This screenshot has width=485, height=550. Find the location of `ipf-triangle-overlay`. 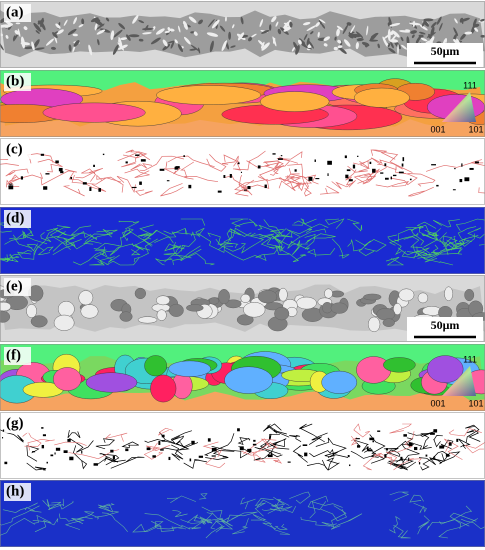

ipf-triangle-overlay is located at coordinates (459, 381).